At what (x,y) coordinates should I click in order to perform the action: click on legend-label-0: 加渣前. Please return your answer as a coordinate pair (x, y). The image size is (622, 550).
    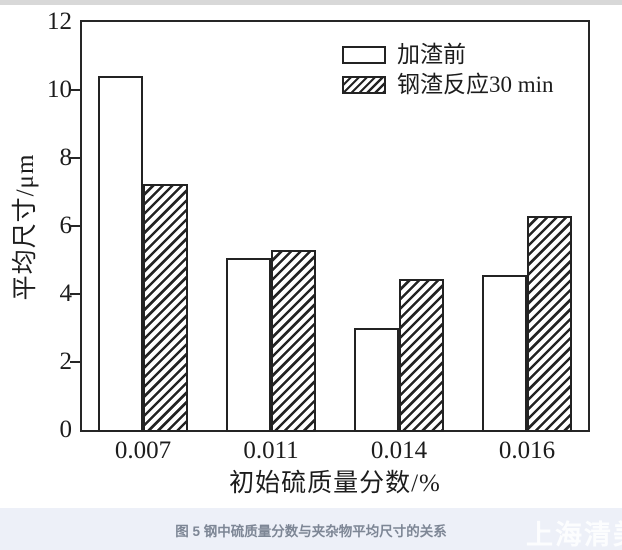
    Looking at the image, I should click on (431, 54).